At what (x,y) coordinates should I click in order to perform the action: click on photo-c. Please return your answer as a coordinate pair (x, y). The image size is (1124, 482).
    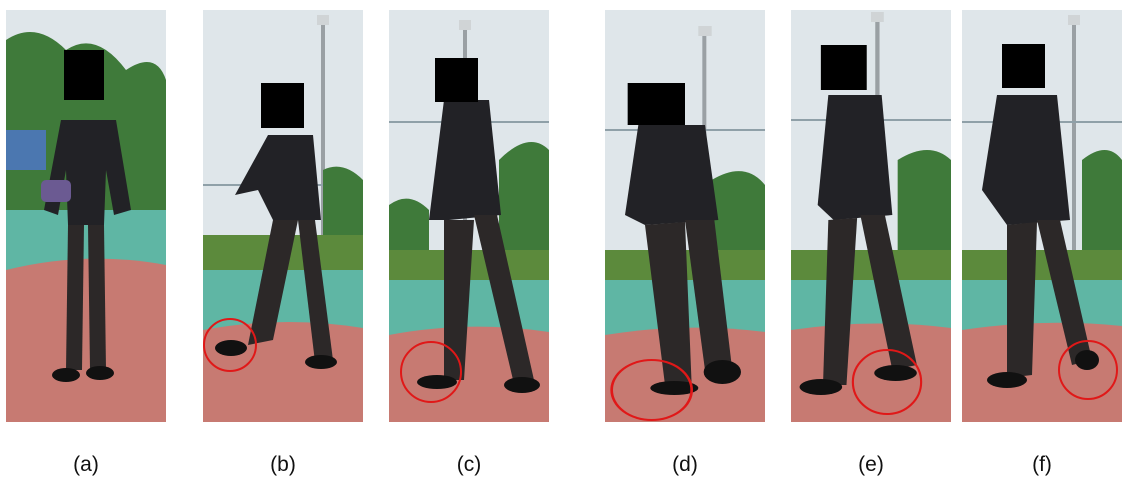
    Looking at the image, I should click on (469, 216).